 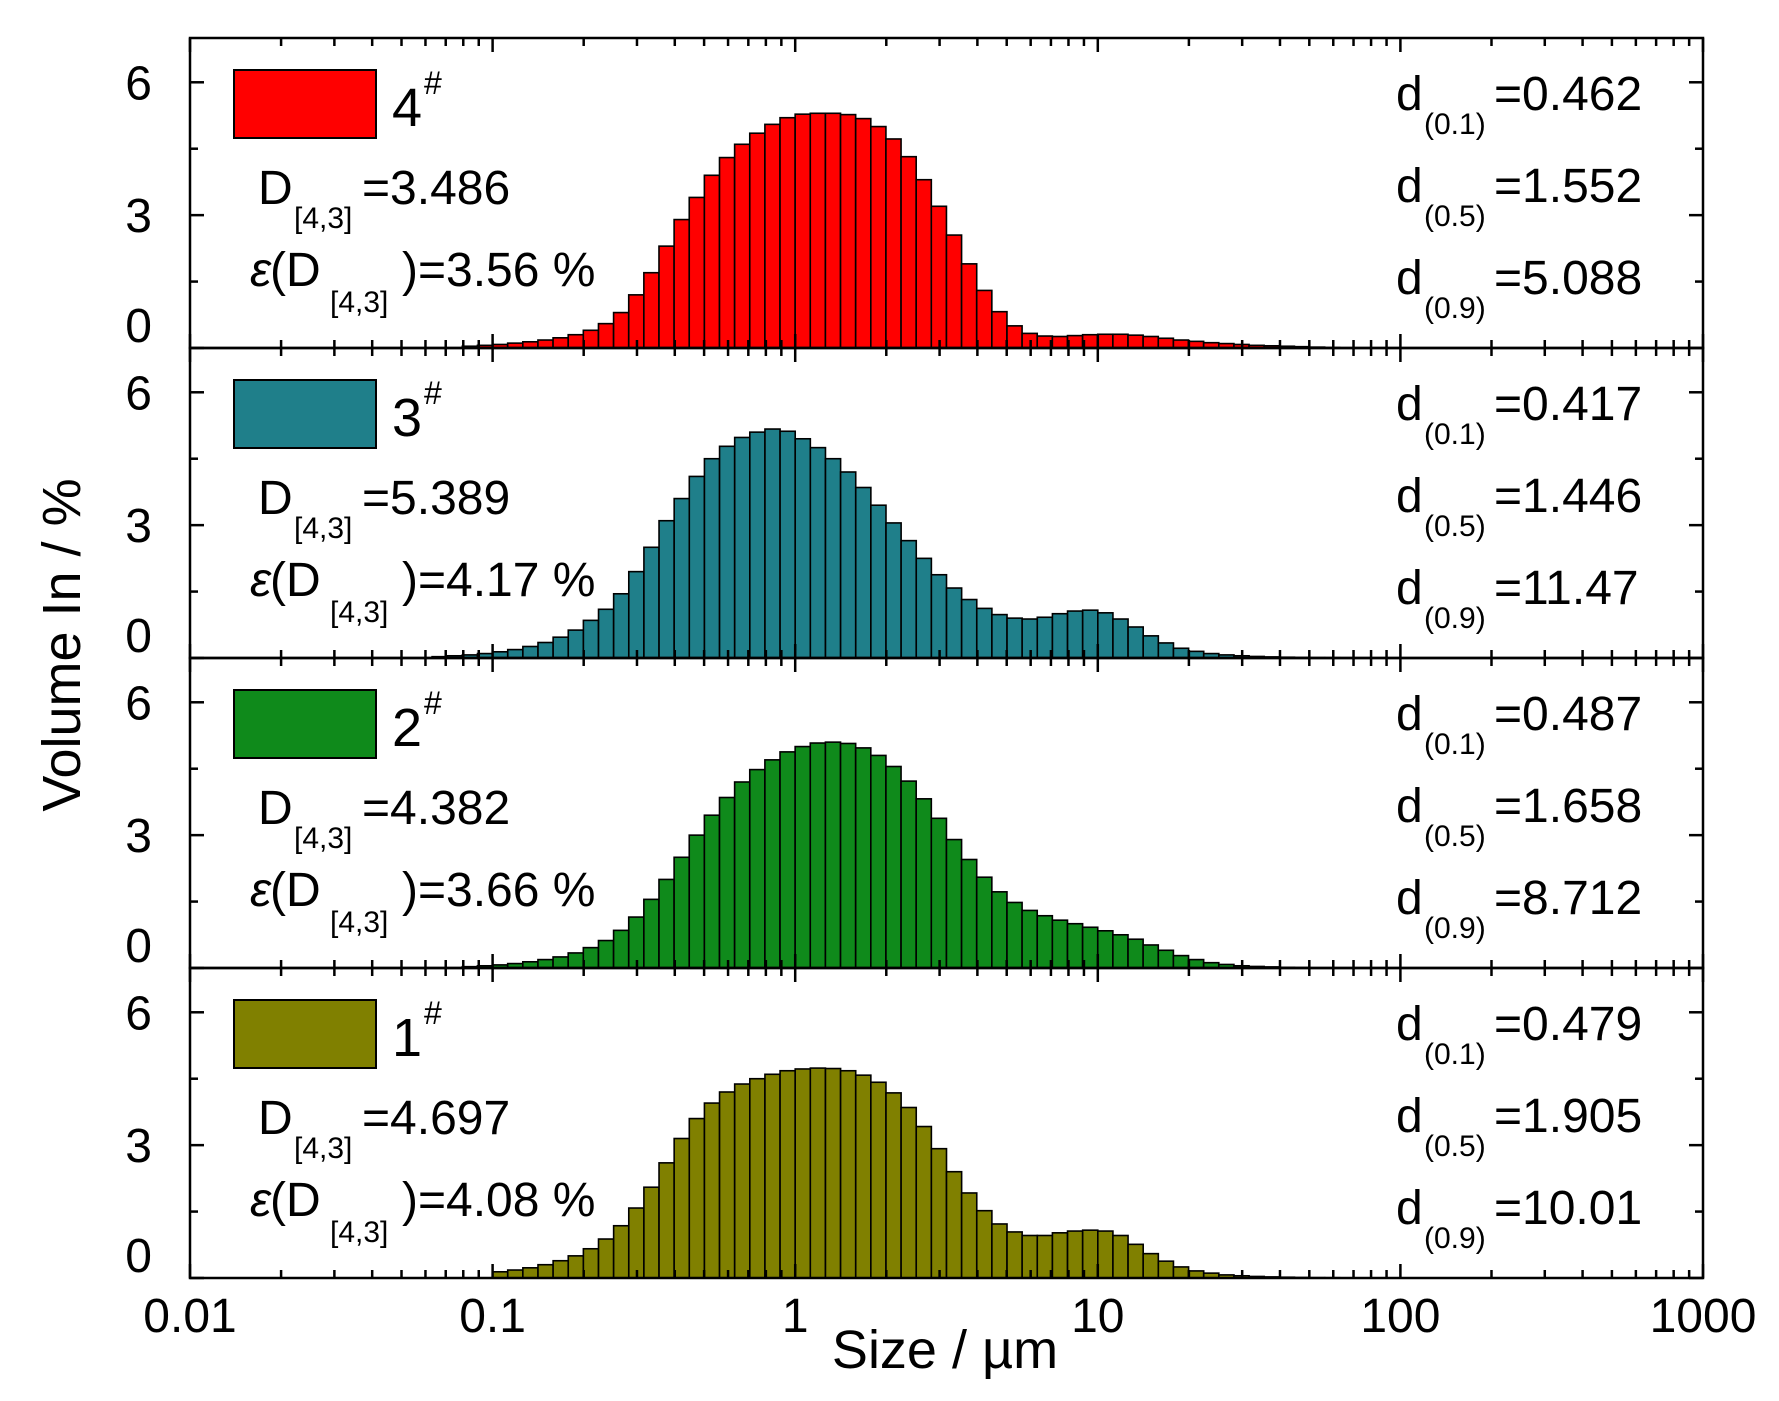 I want to click on d43-value: =4.382, so click(x=436, y=808).